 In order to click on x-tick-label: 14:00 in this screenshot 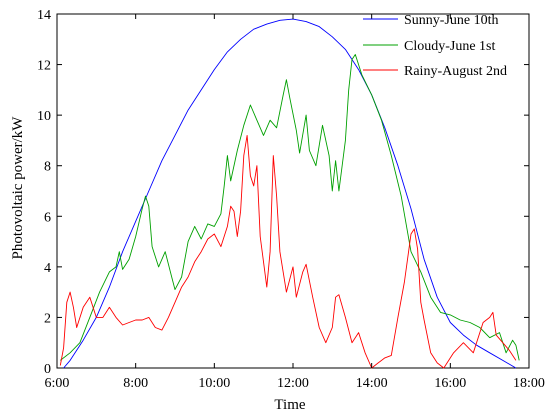, I will do `click(372, 383)`.